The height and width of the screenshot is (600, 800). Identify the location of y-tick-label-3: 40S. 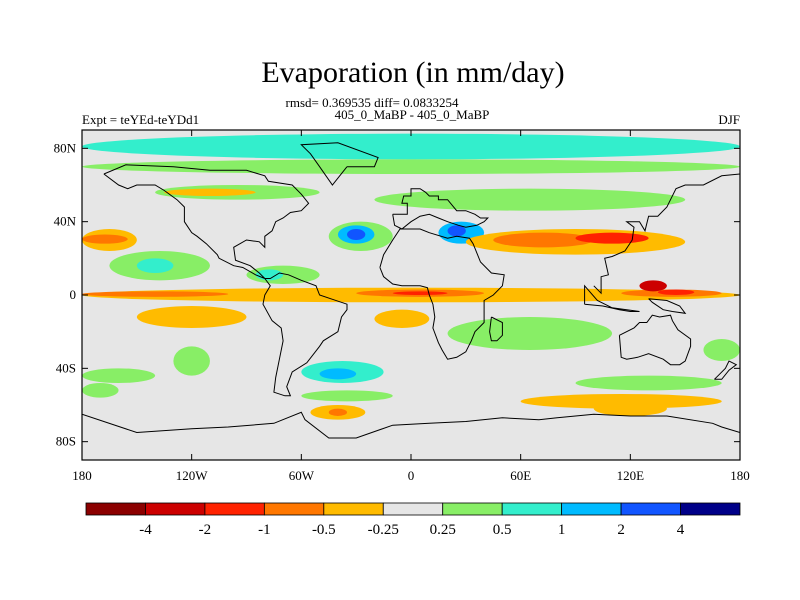
(66, 367).